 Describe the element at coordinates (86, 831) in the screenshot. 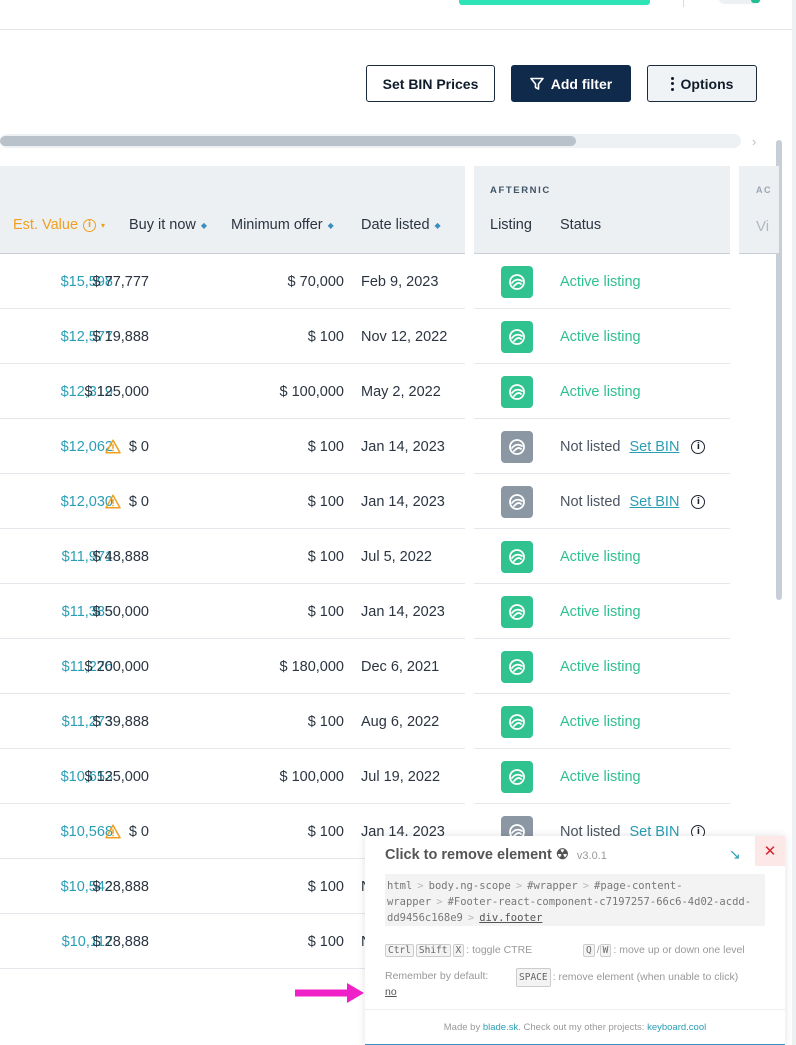

I see `est-value-cell: $10,568` at that location.